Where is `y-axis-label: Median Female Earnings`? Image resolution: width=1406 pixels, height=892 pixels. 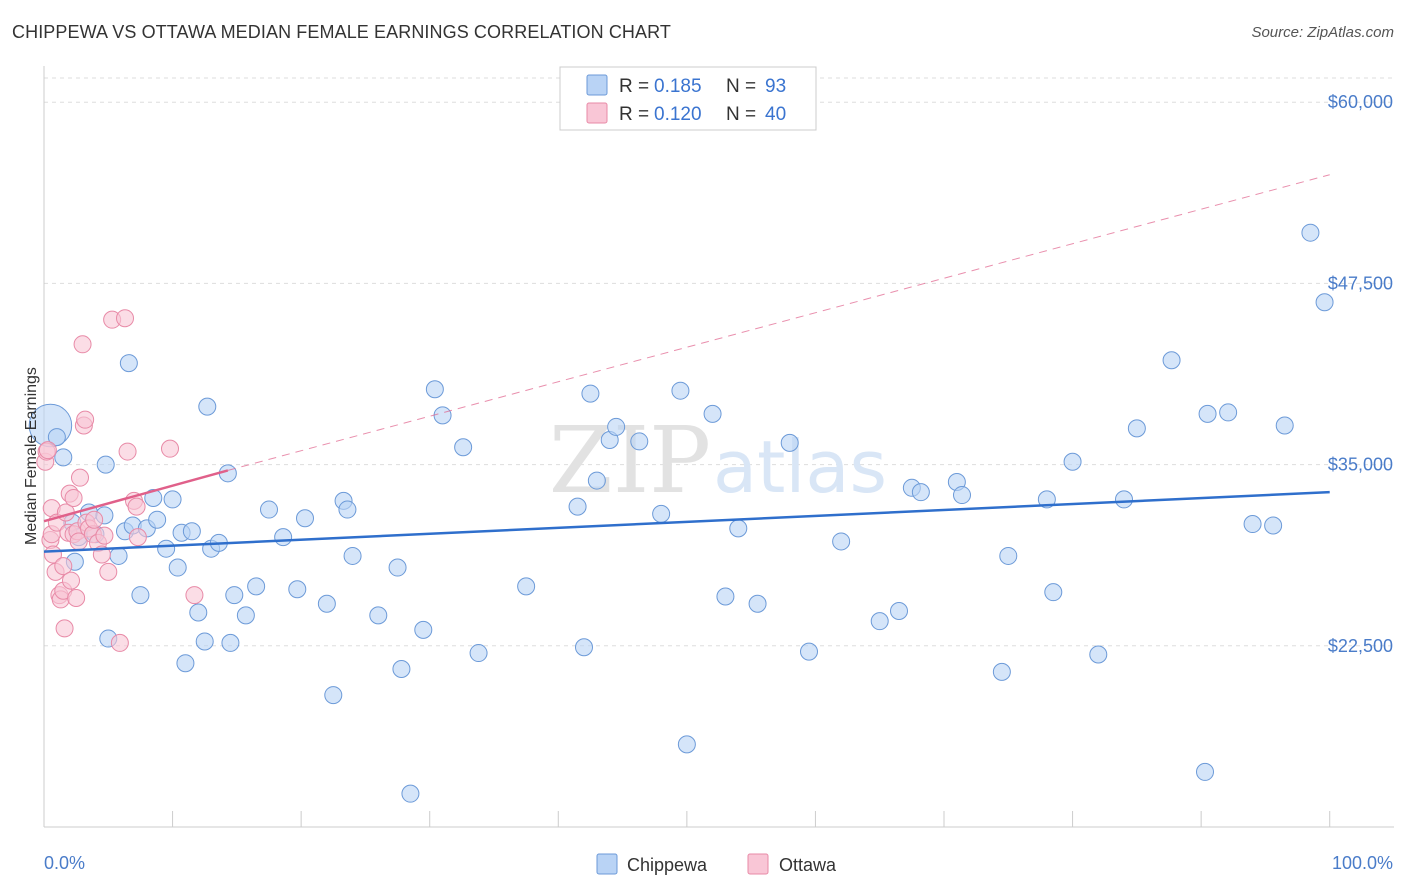
y-axis-label: Median Female Earnings is located at coordinates (31, 456).